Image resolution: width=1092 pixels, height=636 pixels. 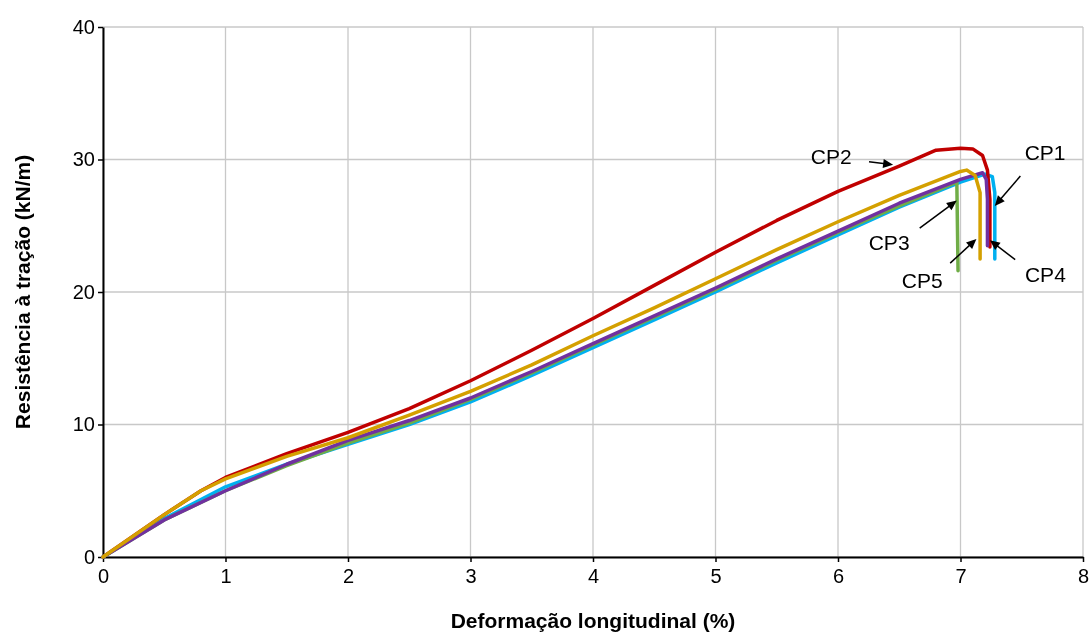 What do you see at coordinates (89, 556) in the screenshot?
I see `y-tick-label: 0` at bounding box center [89, 556].